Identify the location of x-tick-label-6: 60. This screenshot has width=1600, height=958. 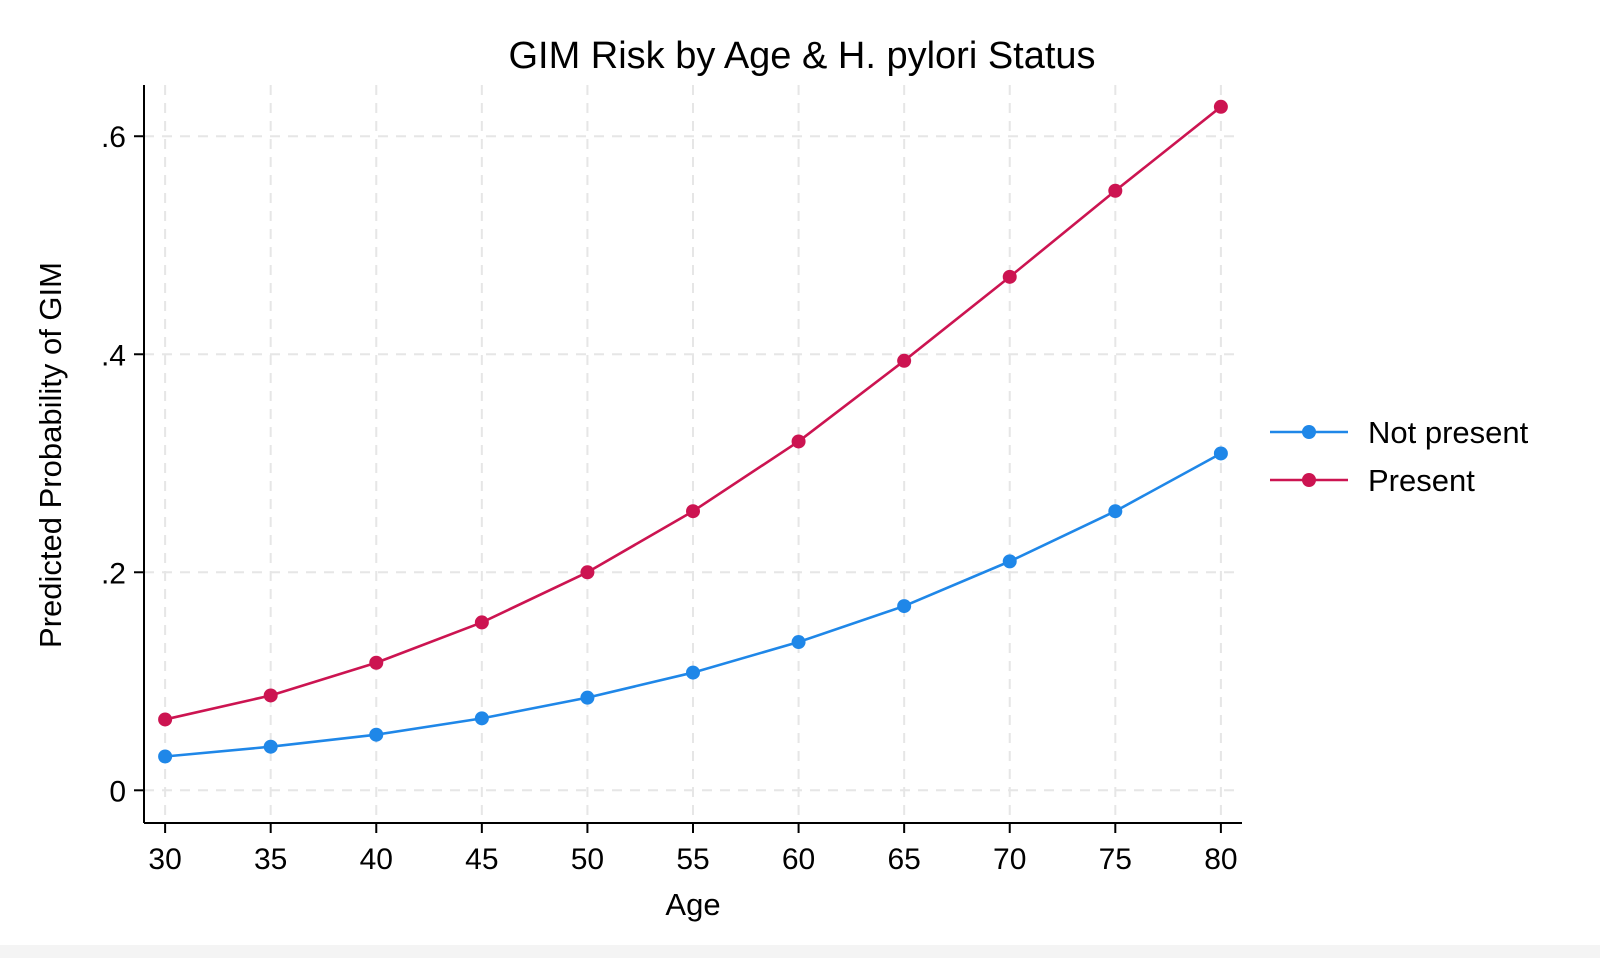
(798, 859).